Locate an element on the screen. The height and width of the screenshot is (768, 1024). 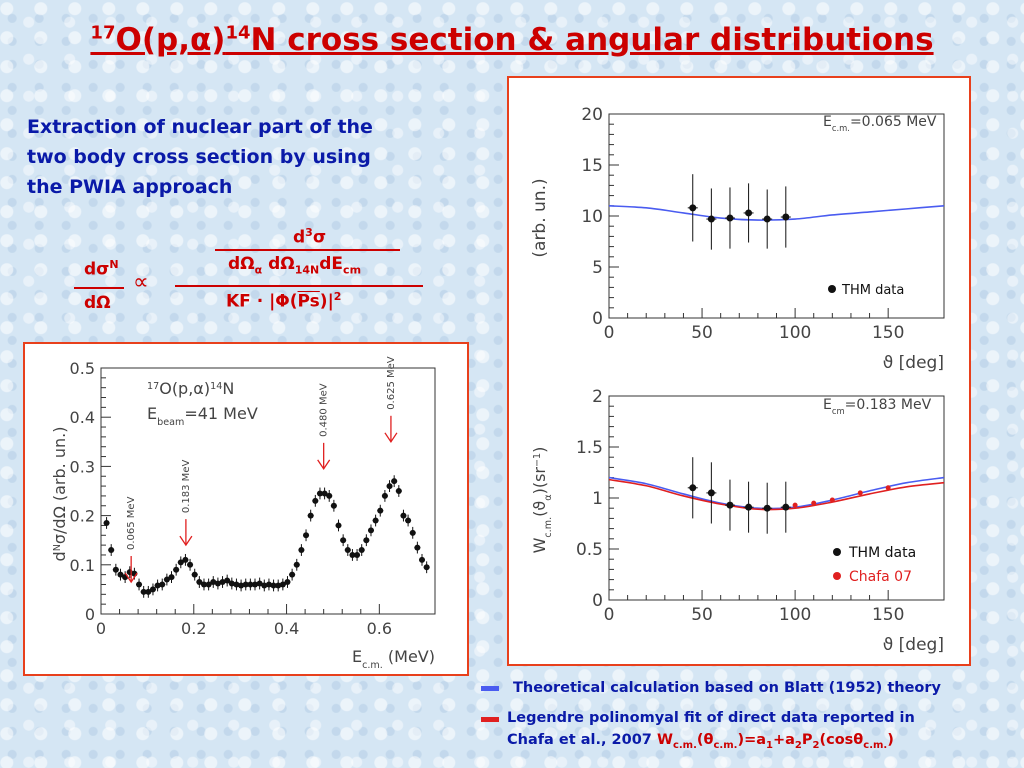
ang-bot-ytick-label: 2 is located at coordinates (597, 397).